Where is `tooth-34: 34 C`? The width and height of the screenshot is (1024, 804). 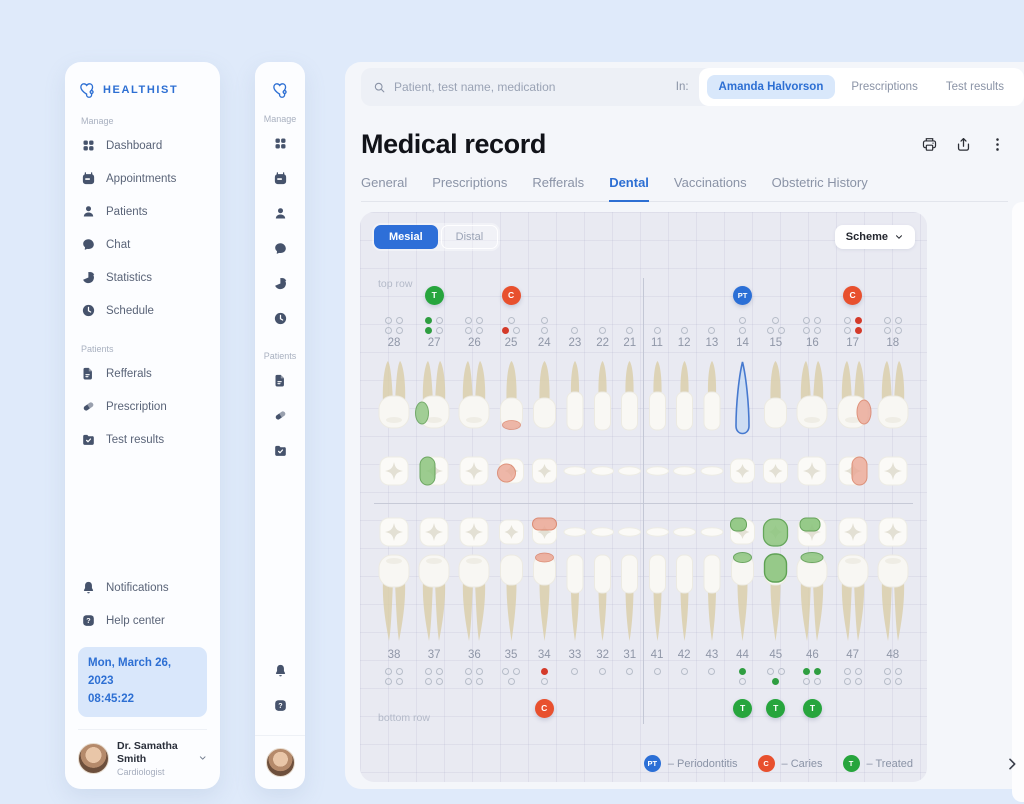 tooth-34: 34 C is located at coordinates (544, 615).